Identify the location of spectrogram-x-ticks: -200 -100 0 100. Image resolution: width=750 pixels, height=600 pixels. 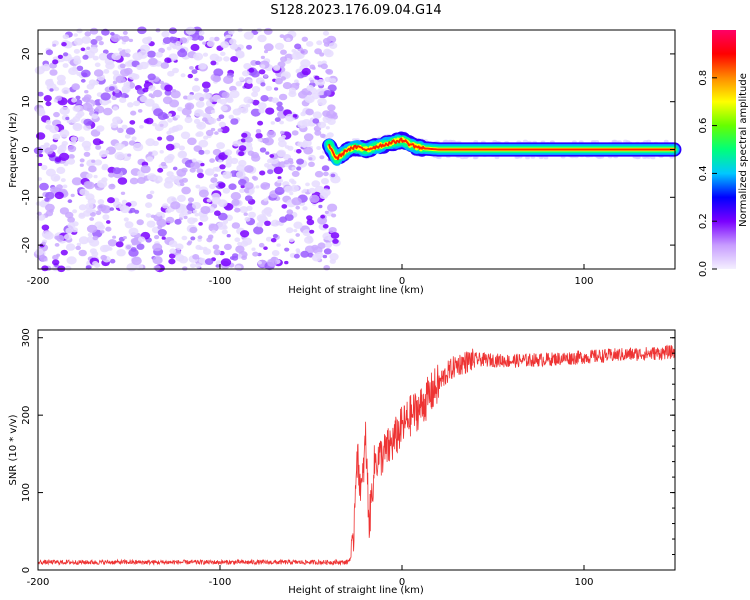
(310, 275).